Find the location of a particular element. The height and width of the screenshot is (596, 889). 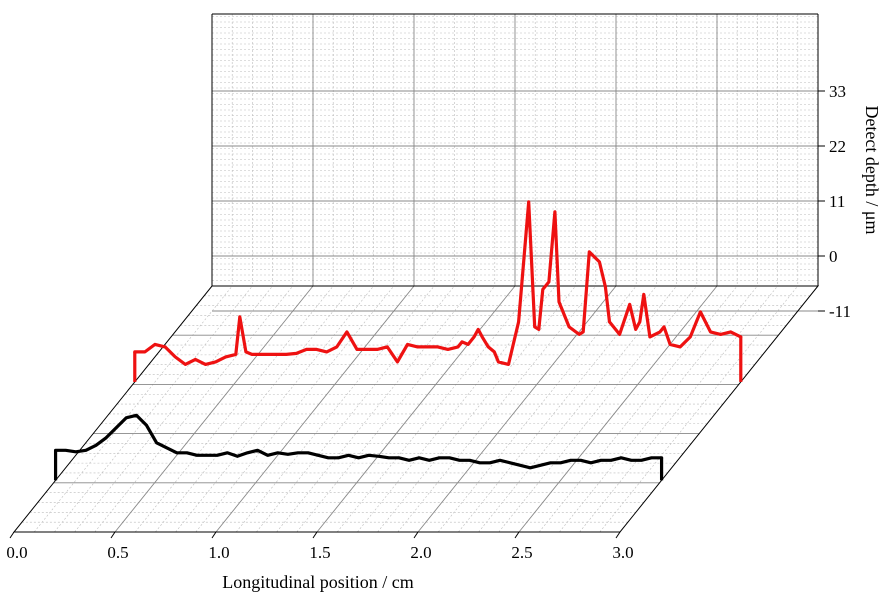

x-tick-label: 2.5 is located at coordinates (521, 552).